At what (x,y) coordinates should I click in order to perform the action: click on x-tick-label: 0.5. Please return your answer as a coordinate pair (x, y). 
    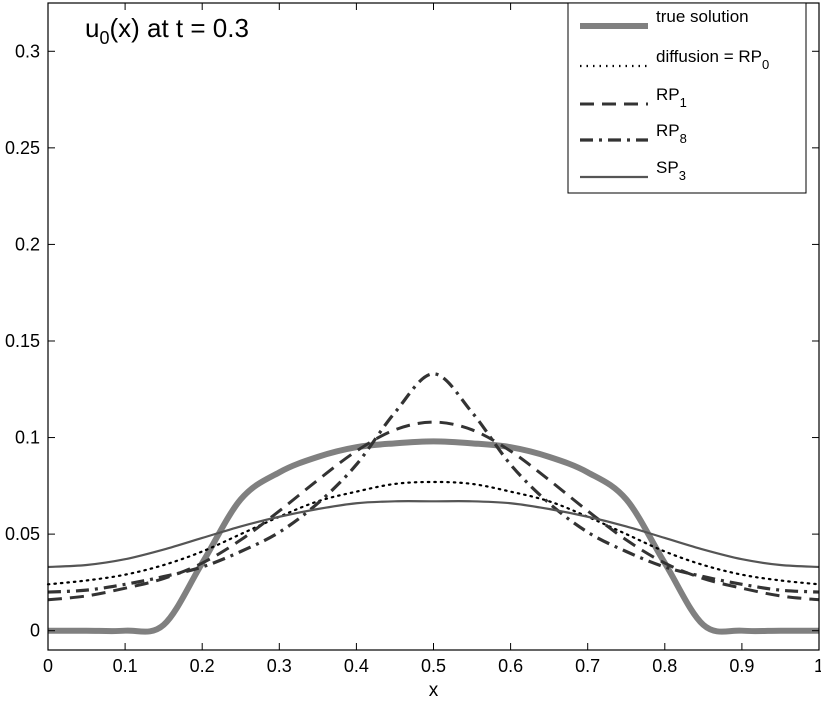
    Looking at the image, I should click on (433, 666).